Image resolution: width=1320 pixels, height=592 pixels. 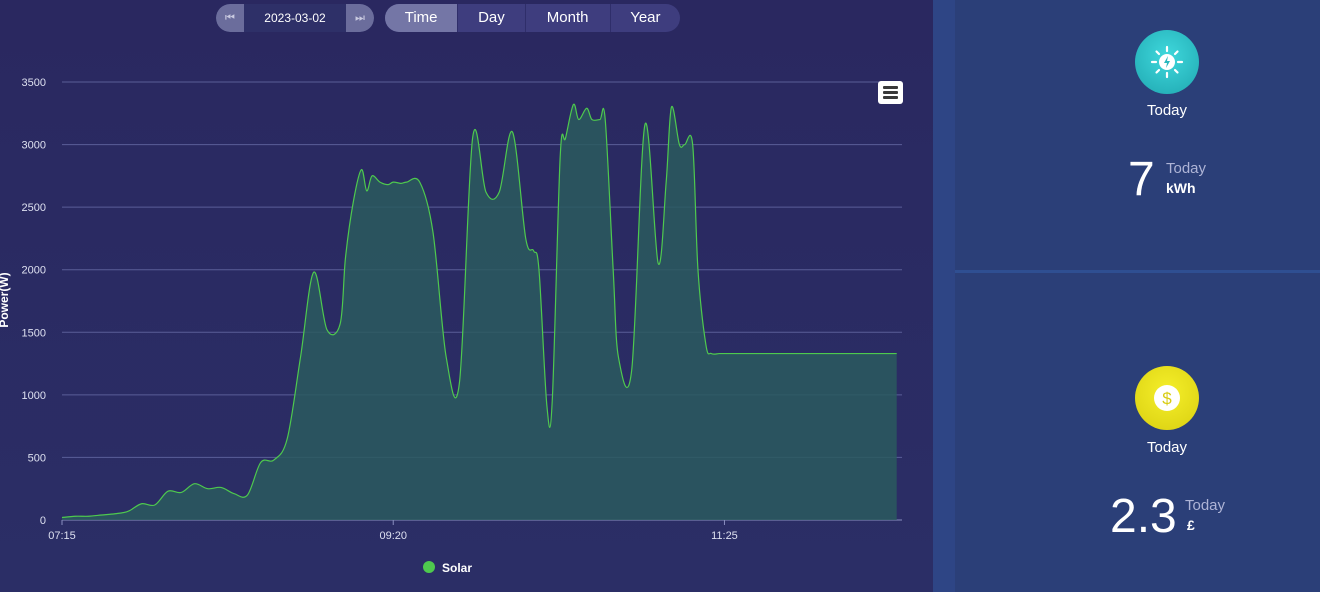 What do you see at coordinates (34, 83) in the screenshot?
I see `y-tick-label: 3500` at bounding box center [34, 83].